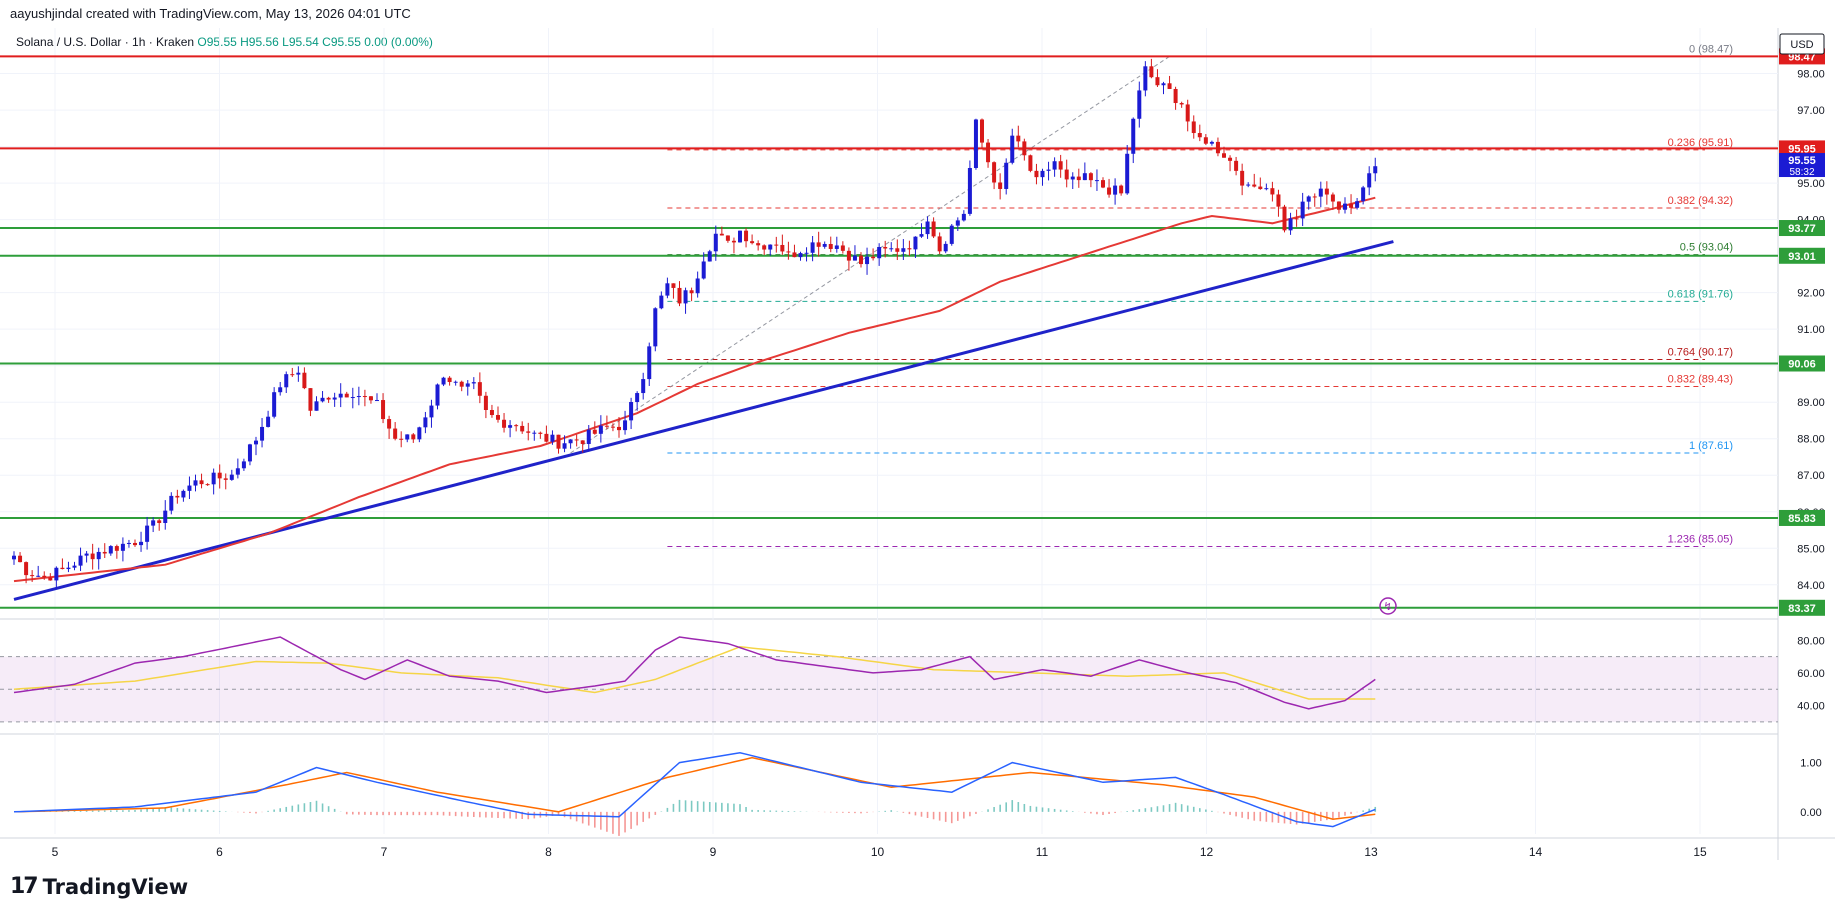 Image resolution: width=1835 pixels, height=917 pixels. Describe the element at coordinates (24, 886) in the screenshot. I see `tradingview-logo-icon: 17` at that location.